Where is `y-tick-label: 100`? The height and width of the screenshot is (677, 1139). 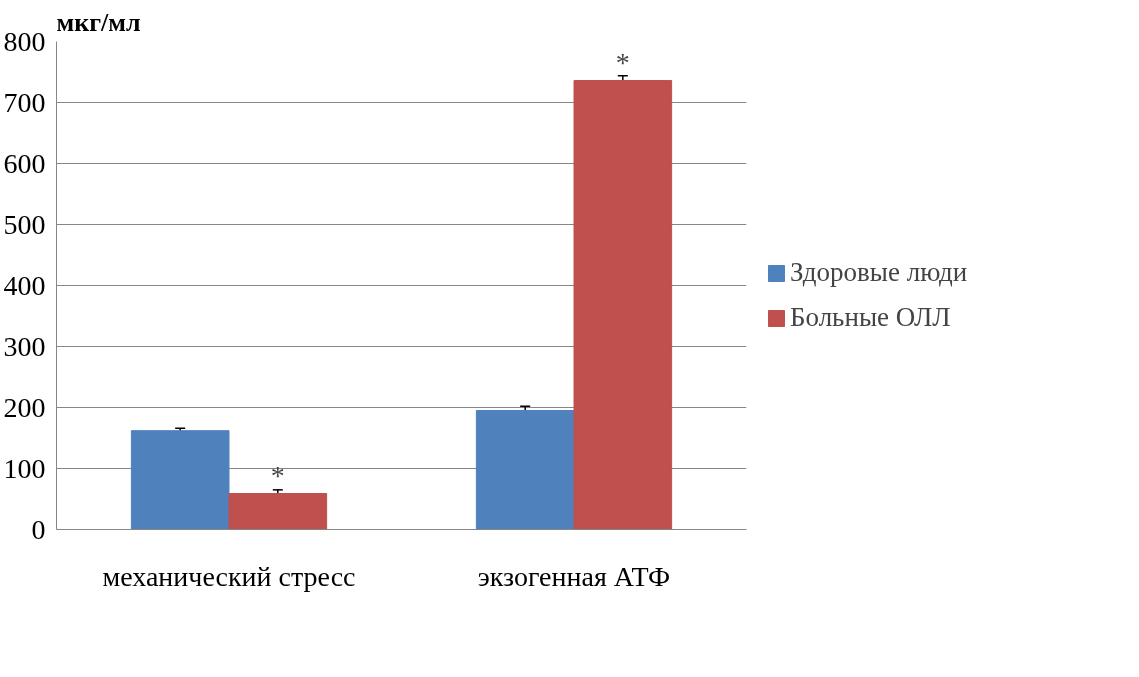 y-tick-label: 100 is located at coordinates (24, 468).